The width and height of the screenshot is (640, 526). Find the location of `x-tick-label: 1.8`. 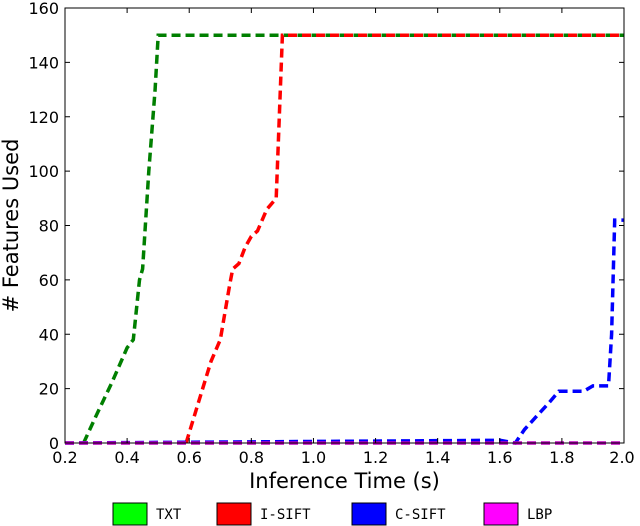

x-tick-label: 1.8 is located at coordinates (561, 457).